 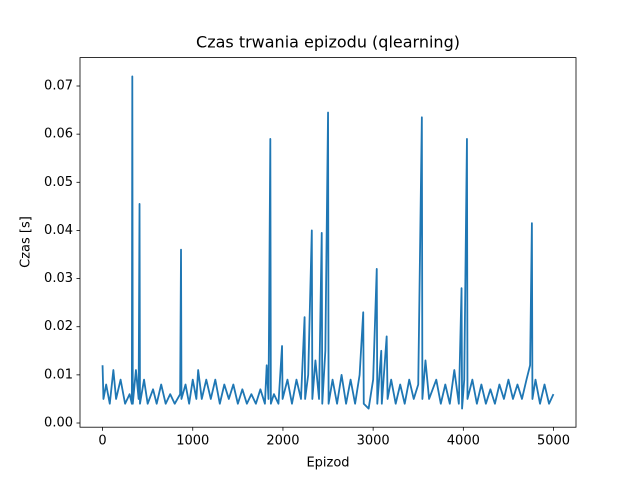 I want to click on y-axis-label: Czas [s], so click(x=26, y=242).